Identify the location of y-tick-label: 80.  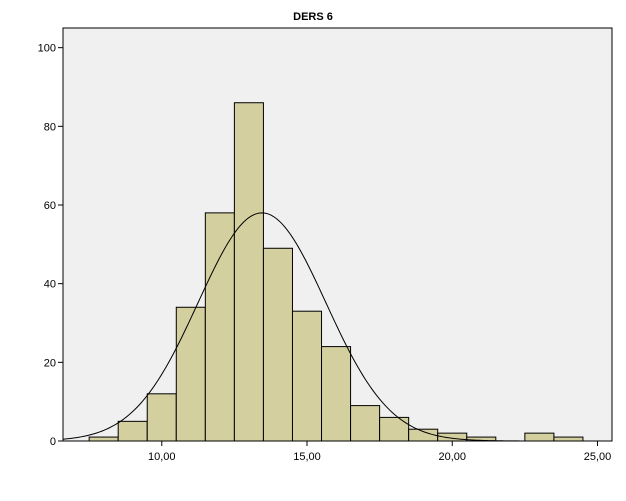
(50, 127).